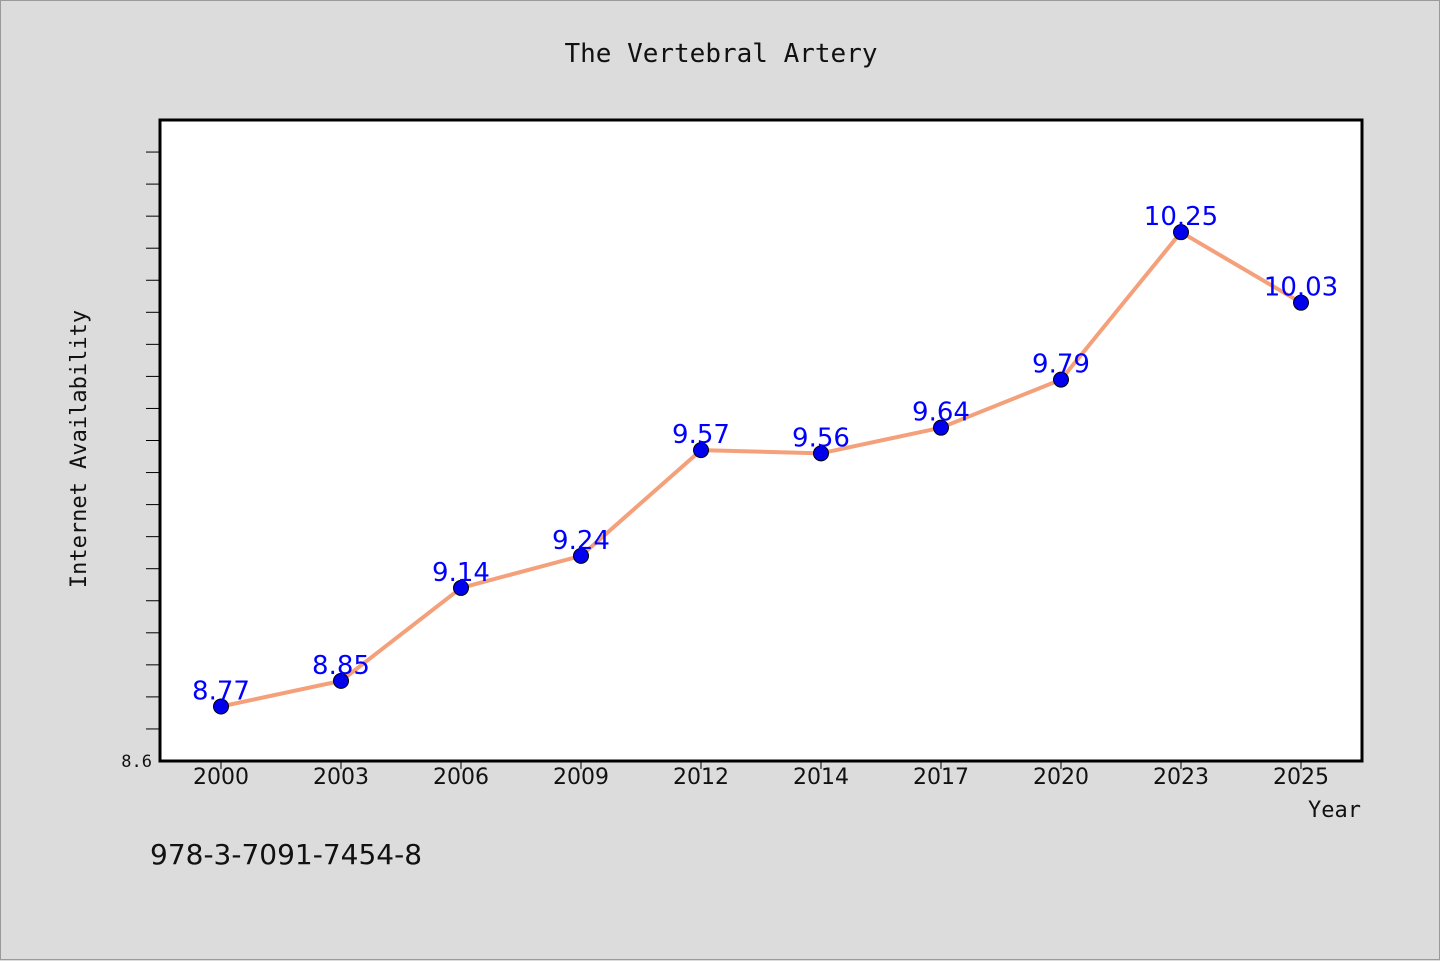 The width and height of the screenshot is (1440, 961). Describe the element at coordinates (1181, 217) in the screenshot. I see `data-label: 10.25` at that location.